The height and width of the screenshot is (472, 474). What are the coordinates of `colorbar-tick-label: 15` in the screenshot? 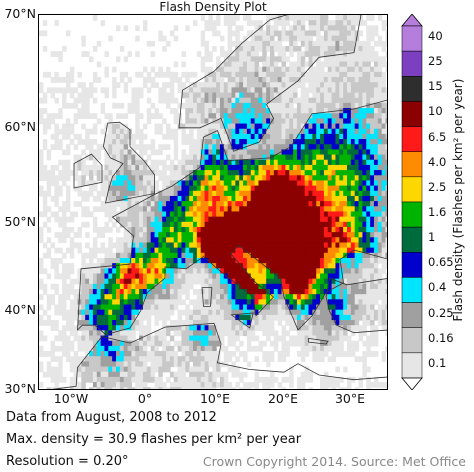 It's located at (435, 86).